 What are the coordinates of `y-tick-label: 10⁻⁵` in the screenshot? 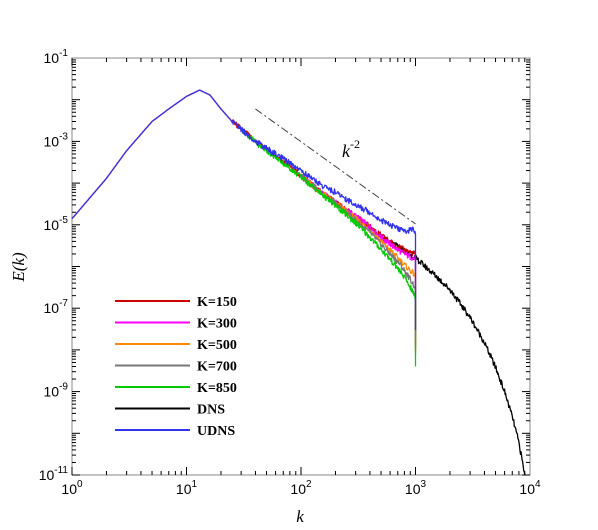 It's located at (56, 224).